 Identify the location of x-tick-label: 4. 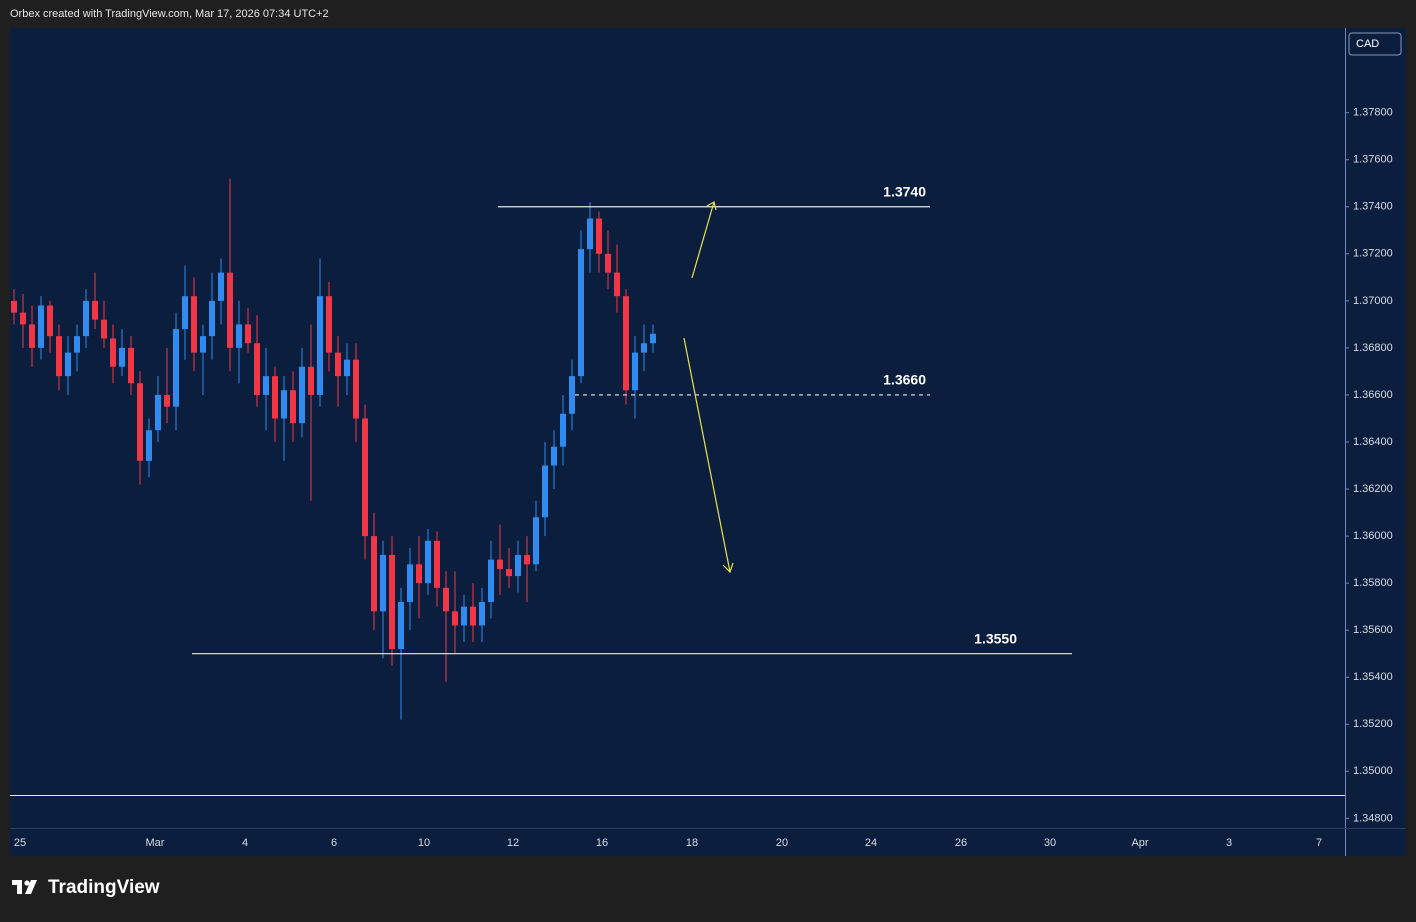
(245, 843).